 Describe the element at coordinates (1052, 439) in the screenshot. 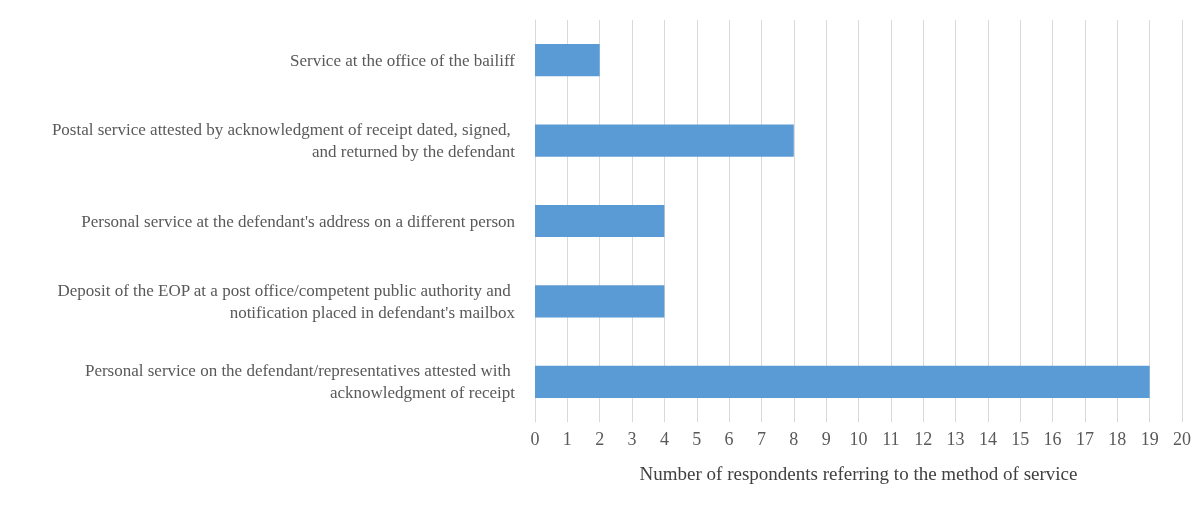

I see `x-tick-label: 16` at that location.